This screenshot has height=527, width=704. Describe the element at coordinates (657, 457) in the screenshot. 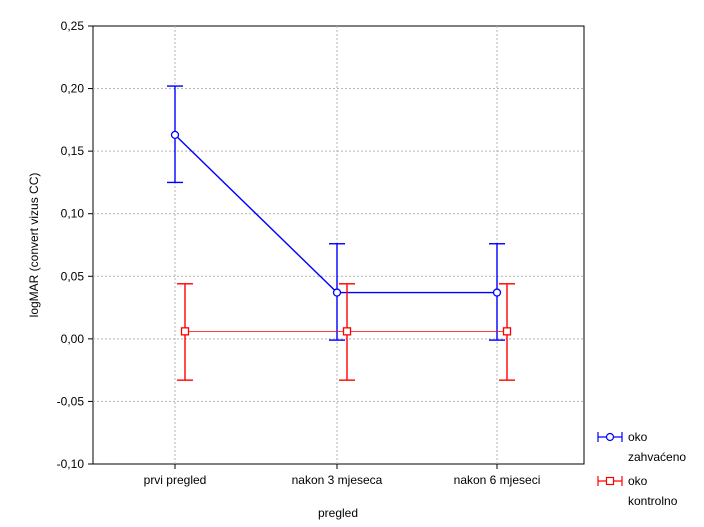

I see `legend-label: zahvaćeno` at that location.